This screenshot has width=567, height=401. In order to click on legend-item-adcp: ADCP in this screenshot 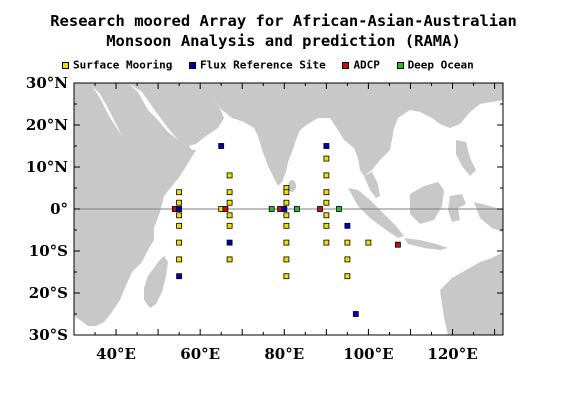, I will do `click(361, 65)`.